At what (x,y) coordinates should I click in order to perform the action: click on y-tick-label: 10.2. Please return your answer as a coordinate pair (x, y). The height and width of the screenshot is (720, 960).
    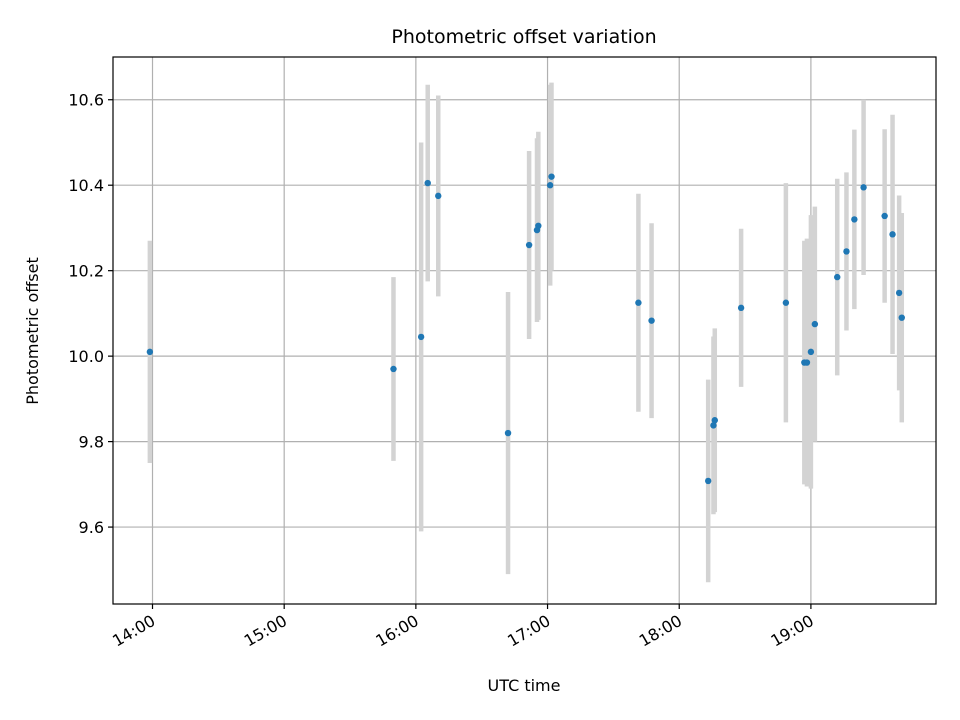
    Looking at the image, I should click on (86, 271).